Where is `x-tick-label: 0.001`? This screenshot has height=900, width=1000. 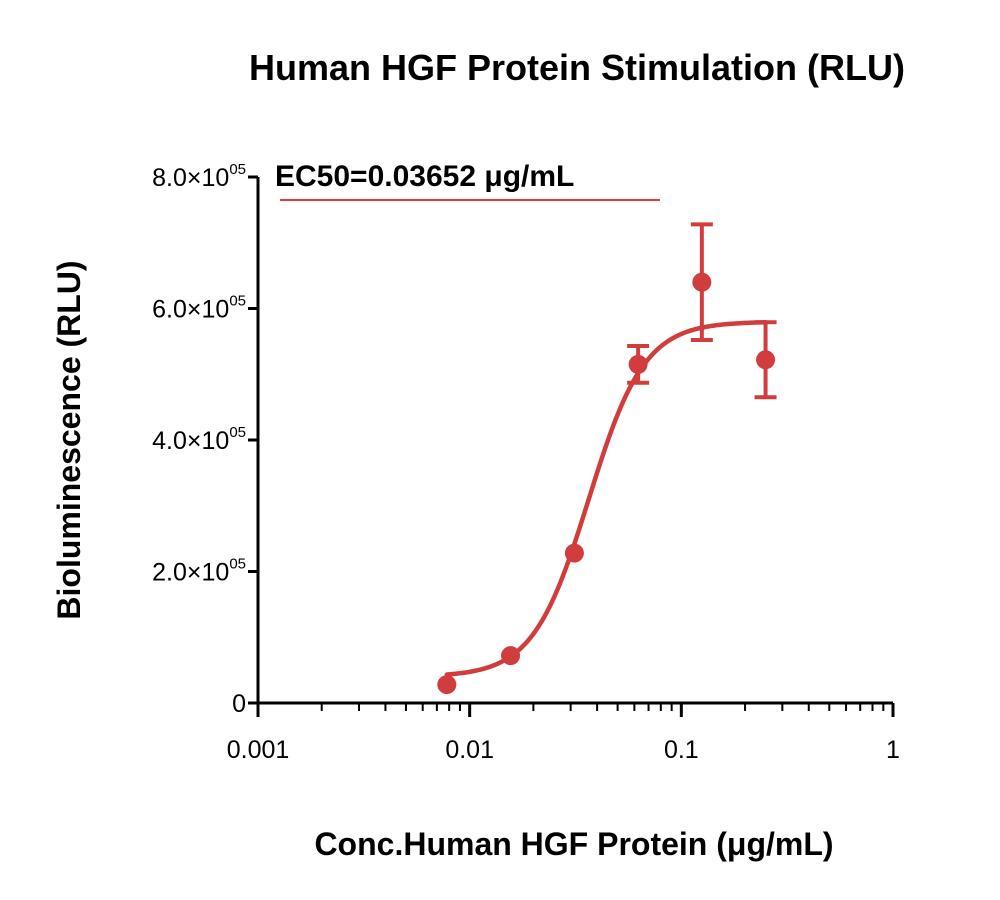 x-tick-label: 0.001 is located at coordinates (258, 750).